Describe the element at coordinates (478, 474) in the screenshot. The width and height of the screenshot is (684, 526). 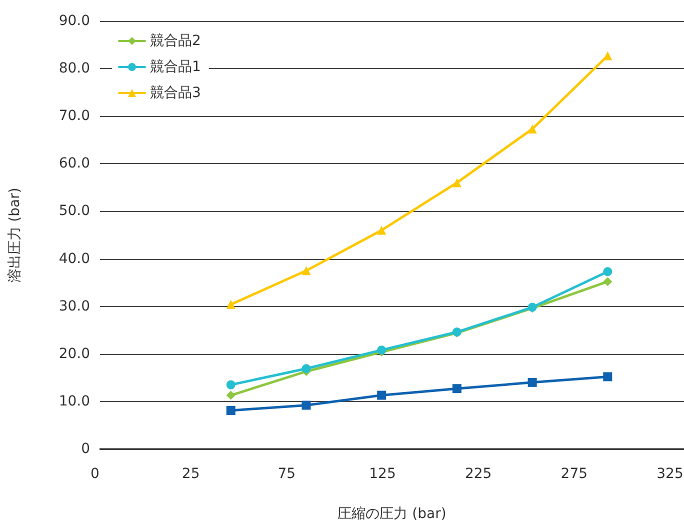
I see `text: 225` at that location.